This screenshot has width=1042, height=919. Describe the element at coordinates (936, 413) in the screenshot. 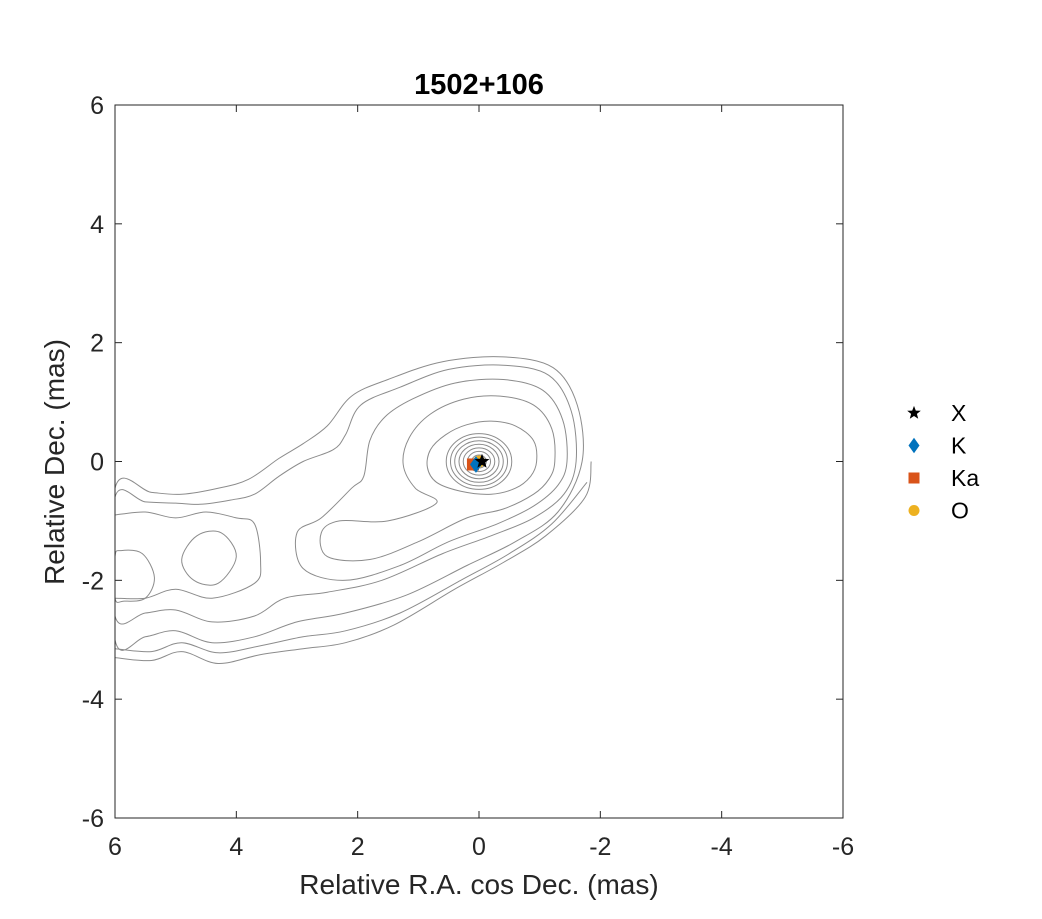

I see `legend-item-x: X` at that location.